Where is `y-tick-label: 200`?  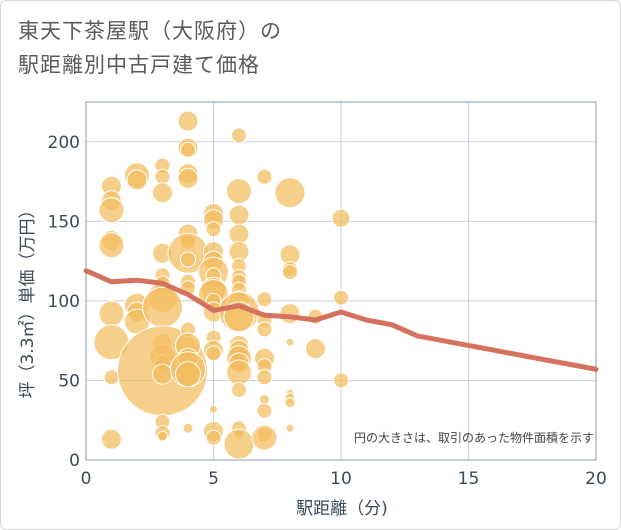
y-tick-label: 200 is located at coordinates (64, 143).